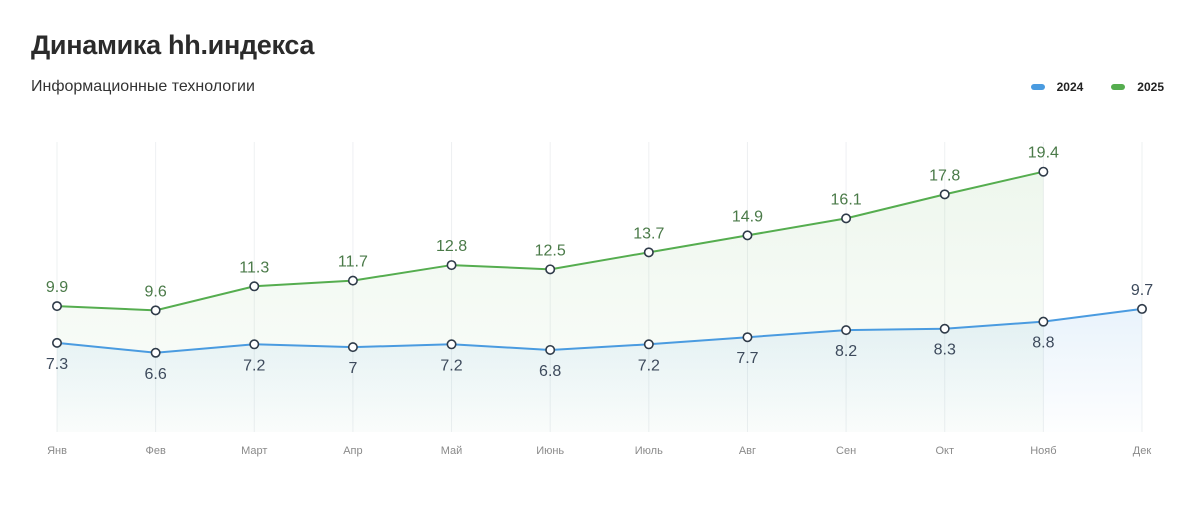 The image size is (1200, 508). I want to click on data-label-2025: 12.5, so click(550, 250).